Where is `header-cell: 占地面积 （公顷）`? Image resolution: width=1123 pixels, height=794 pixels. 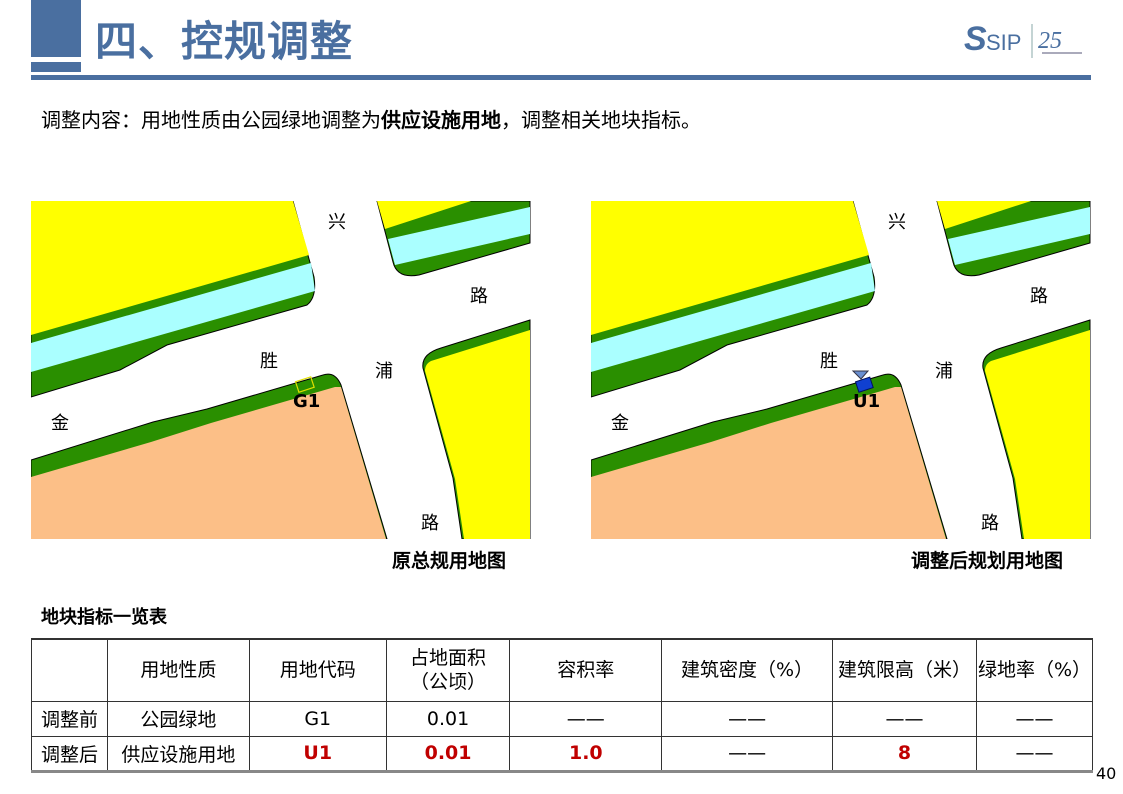
header-cell: 占地面积 （公顷） is located at coordinates (448, 670).